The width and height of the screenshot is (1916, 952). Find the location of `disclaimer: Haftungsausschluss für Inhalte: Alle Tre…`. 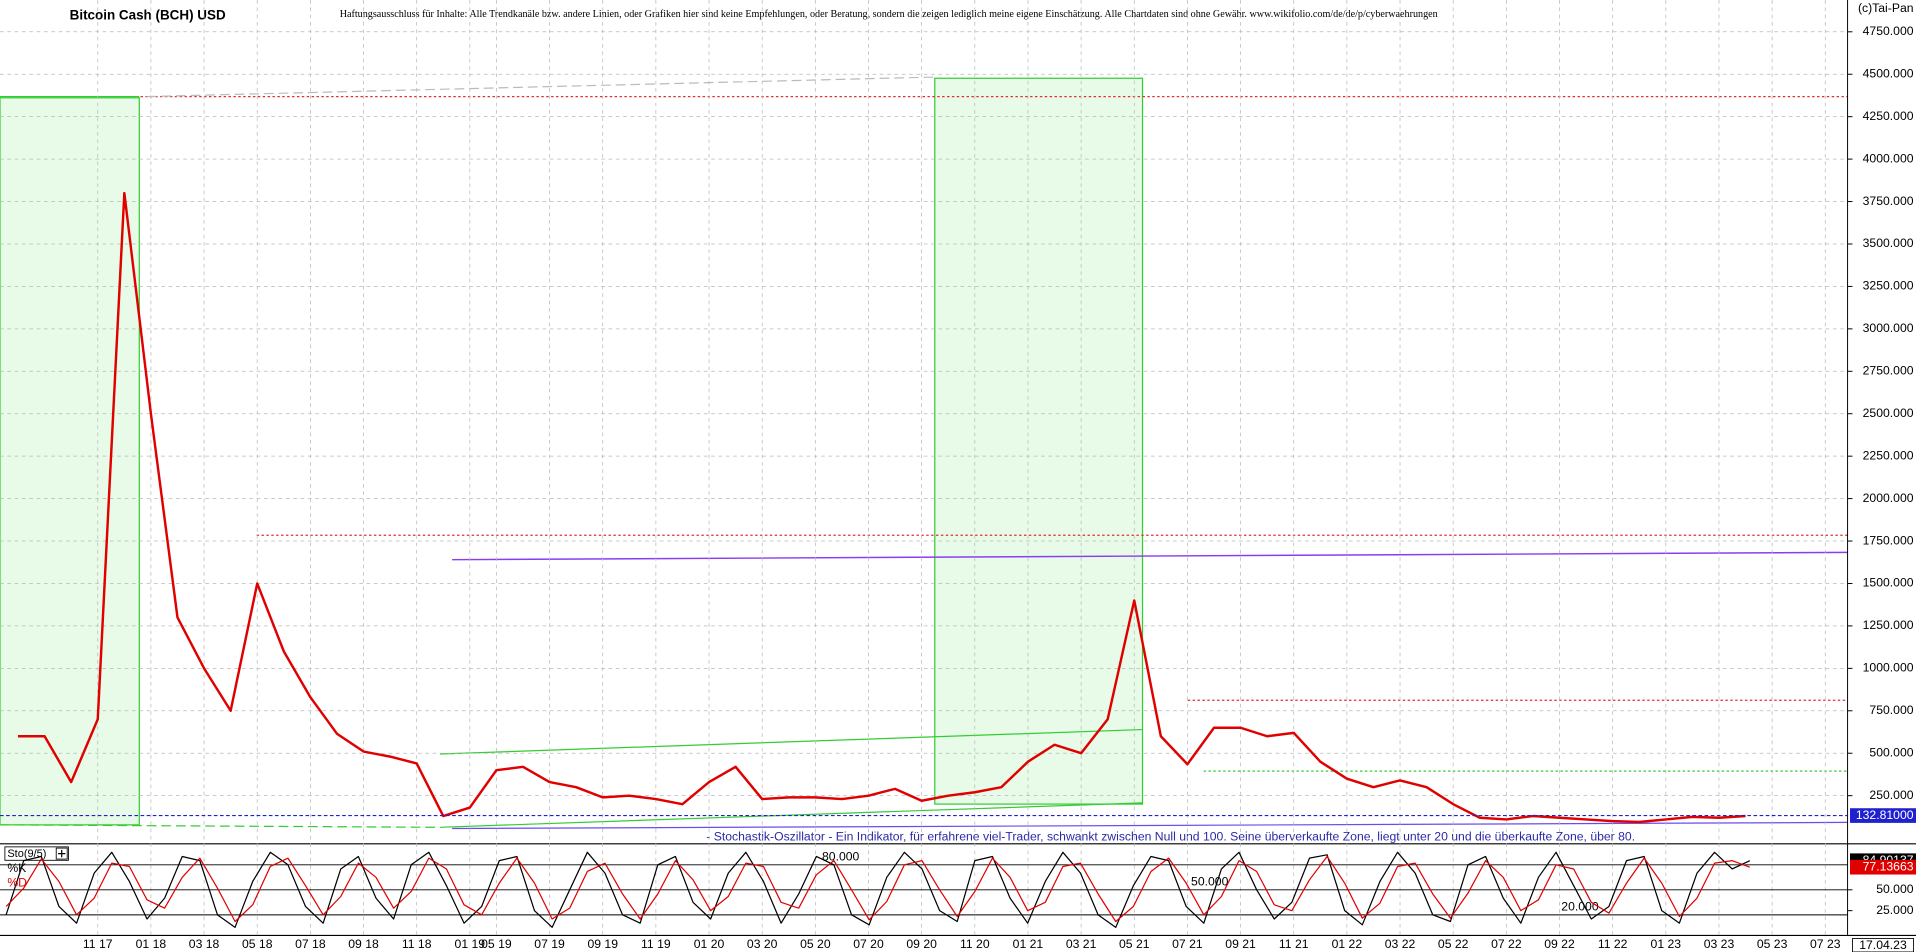

disclaimer: Haftungsausschluss für Inhalte: Alle Tre… is located at coordinates (889, 14).